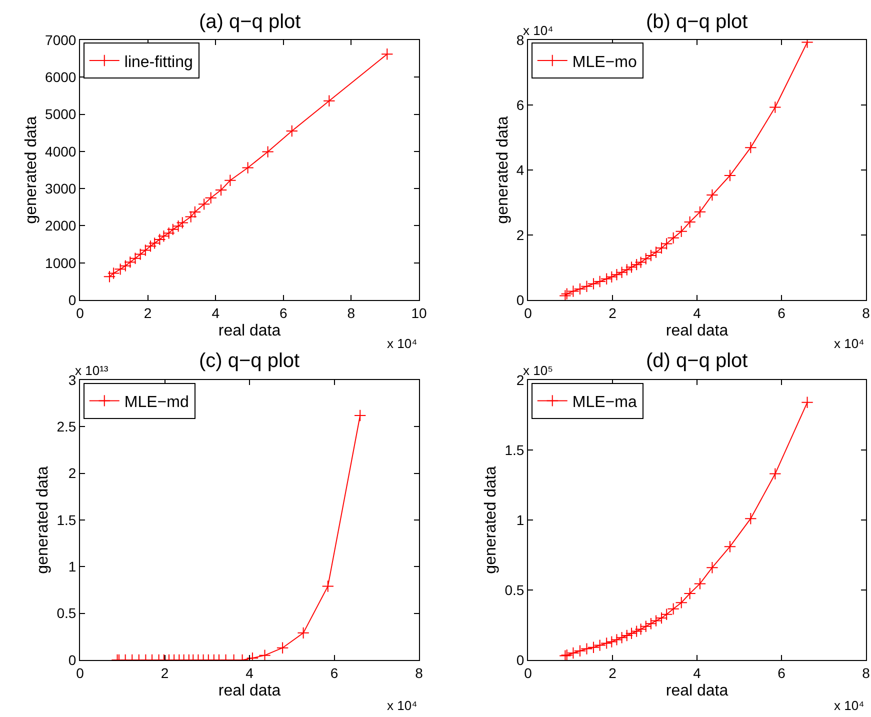 This screenshot has width=871, height=717. Describe the element at coordinates (520, 104) in the screenshot. I see `y-tick-label: 6` at that location.